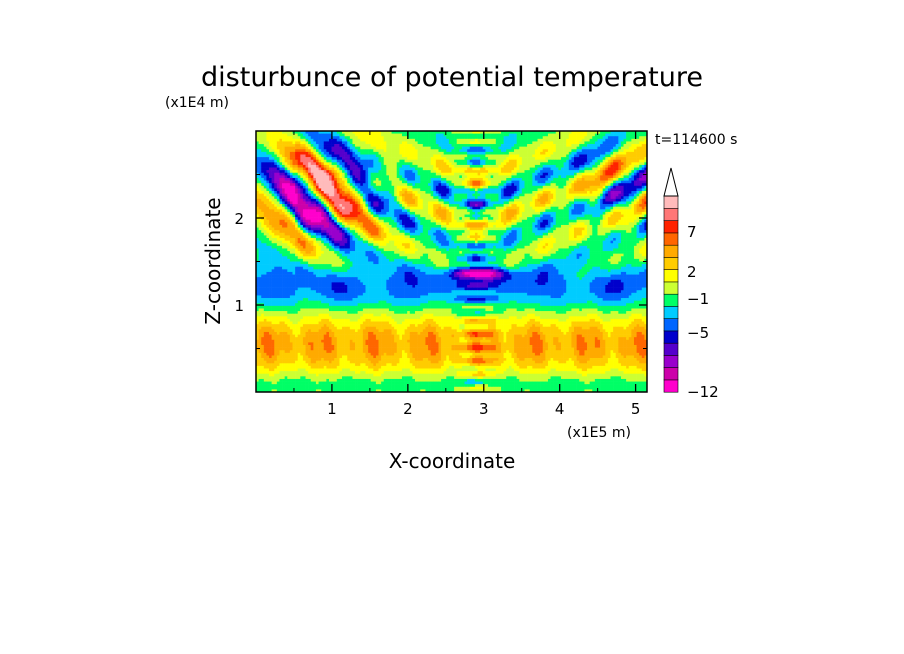 The height and width of the screenshot is (654, 904). Describe the element at coordinates (696, 140) in the screenshot. I see `time-label: t=114600 s` at that location.